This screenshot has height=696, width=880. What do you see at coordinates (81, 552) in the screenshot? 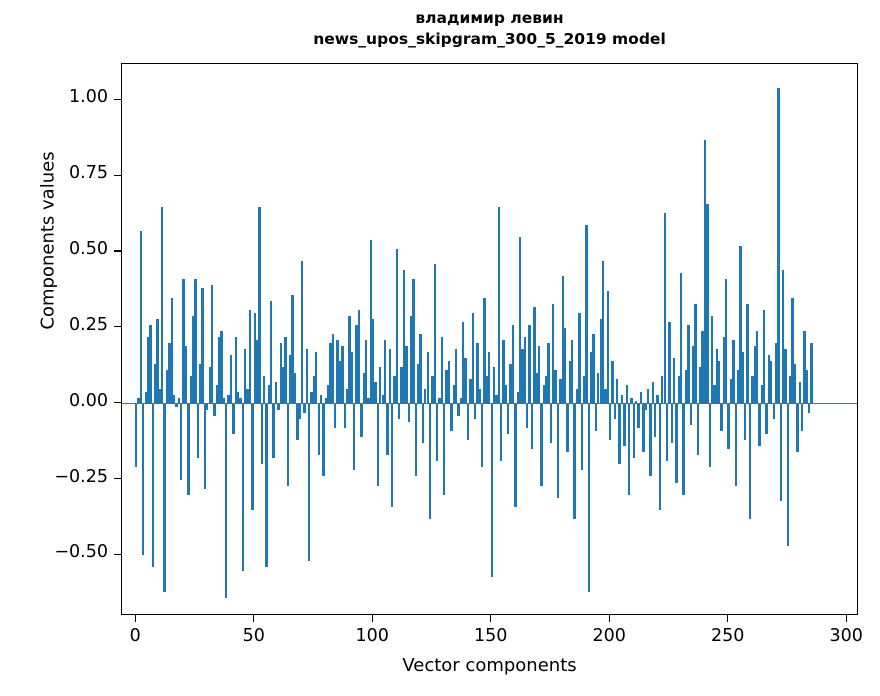
I see `y-tick-label: −0.50` at bounding box center [81, 552].